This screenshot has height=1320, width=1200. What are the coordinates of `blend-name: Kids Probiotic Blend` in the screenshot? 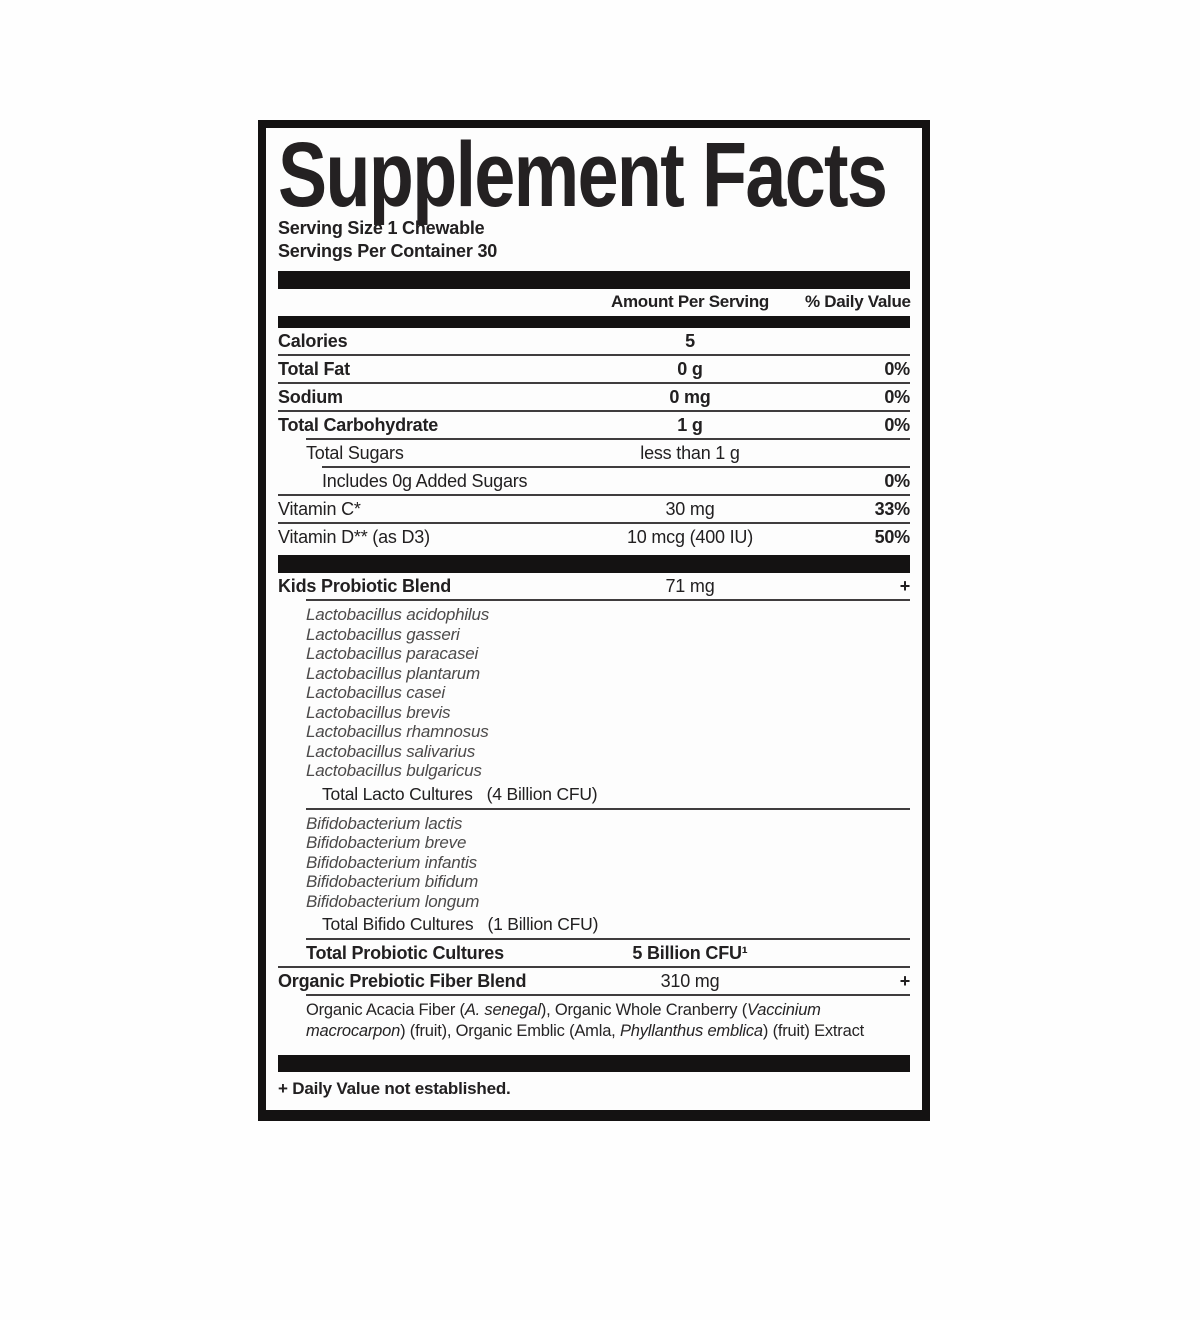 It's located at (365, 586).